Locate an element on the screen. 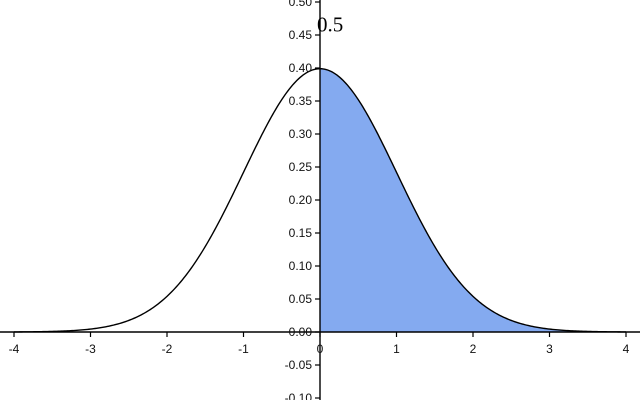 This screenshot has height=400, width=640. x-ticks: -4 -3 -2 -1 0 1 2 3 4 is located at coordinates (319, 344).